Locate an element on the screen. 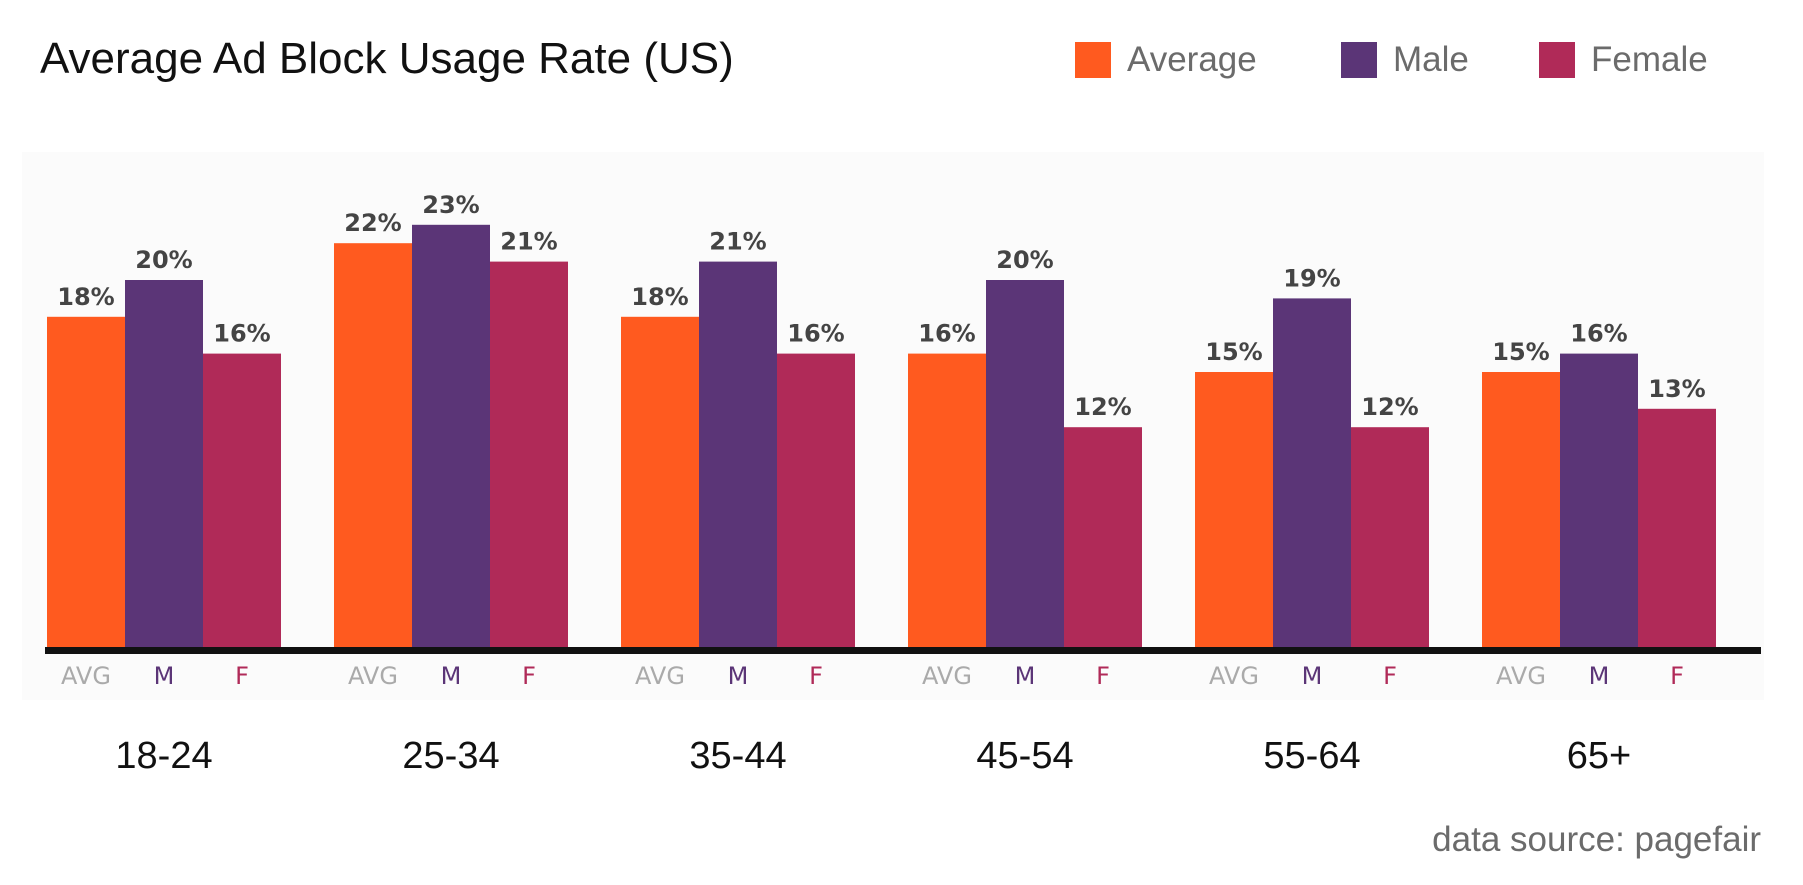  bar-label-female-25-34: F is located at coordinates (529, 676).